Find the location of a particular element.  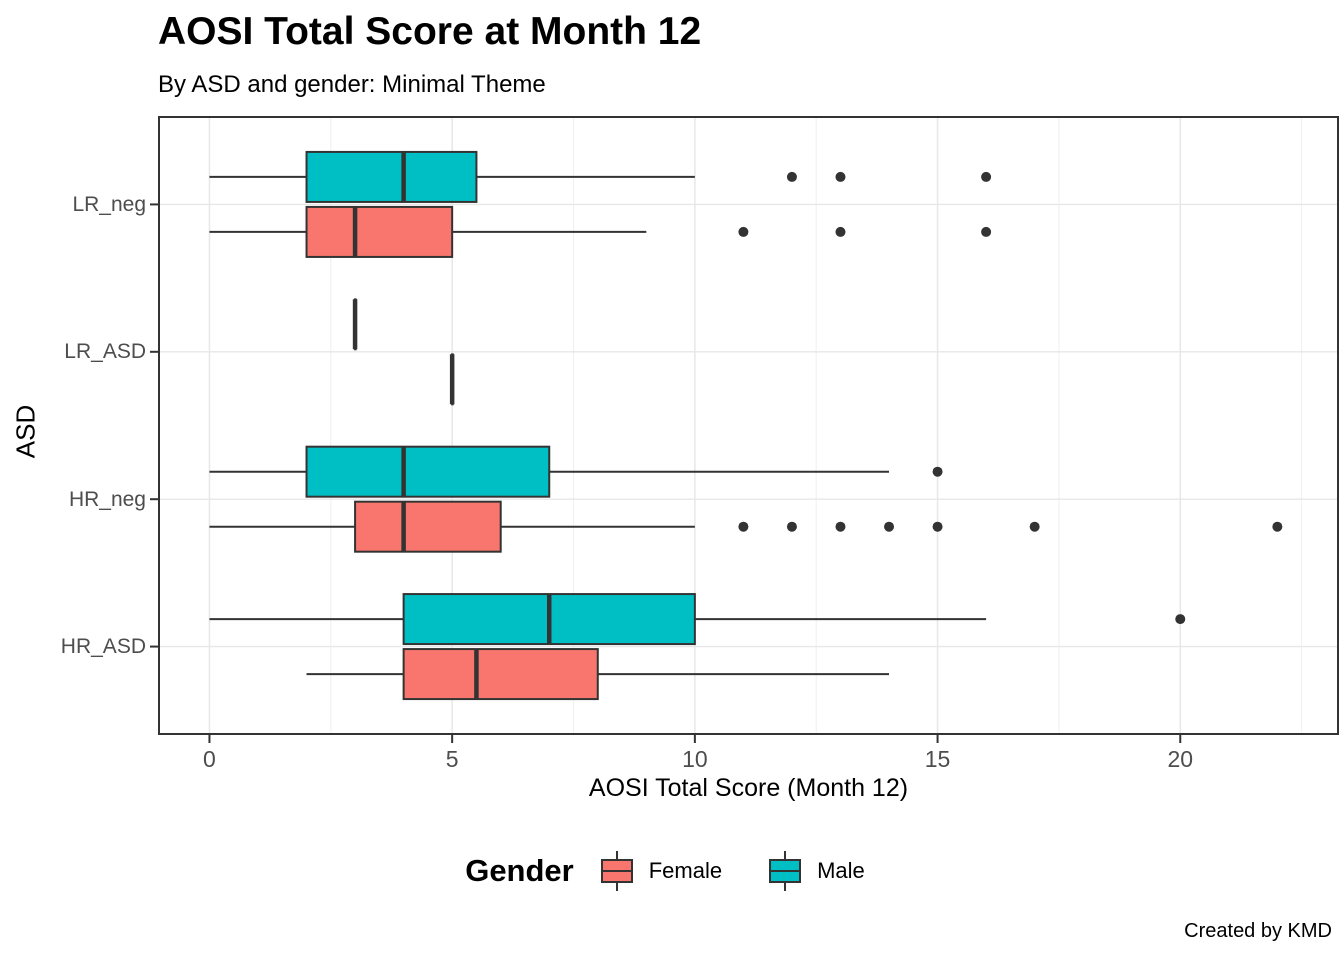

x-tick-label-15: 15 is located at coordinates (937, 759).